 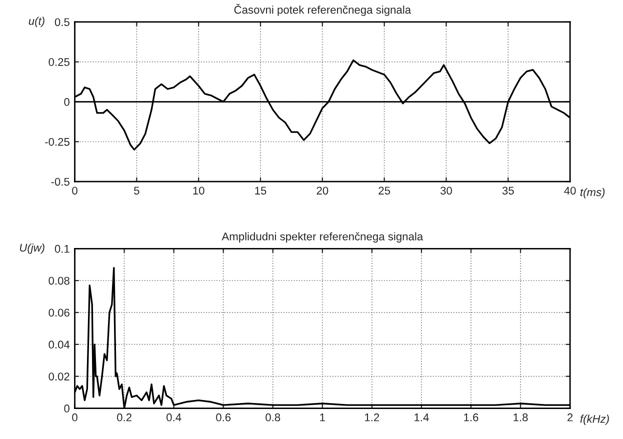 I want to click on x-tick-label: 0.8, so click(x=273, y=417).